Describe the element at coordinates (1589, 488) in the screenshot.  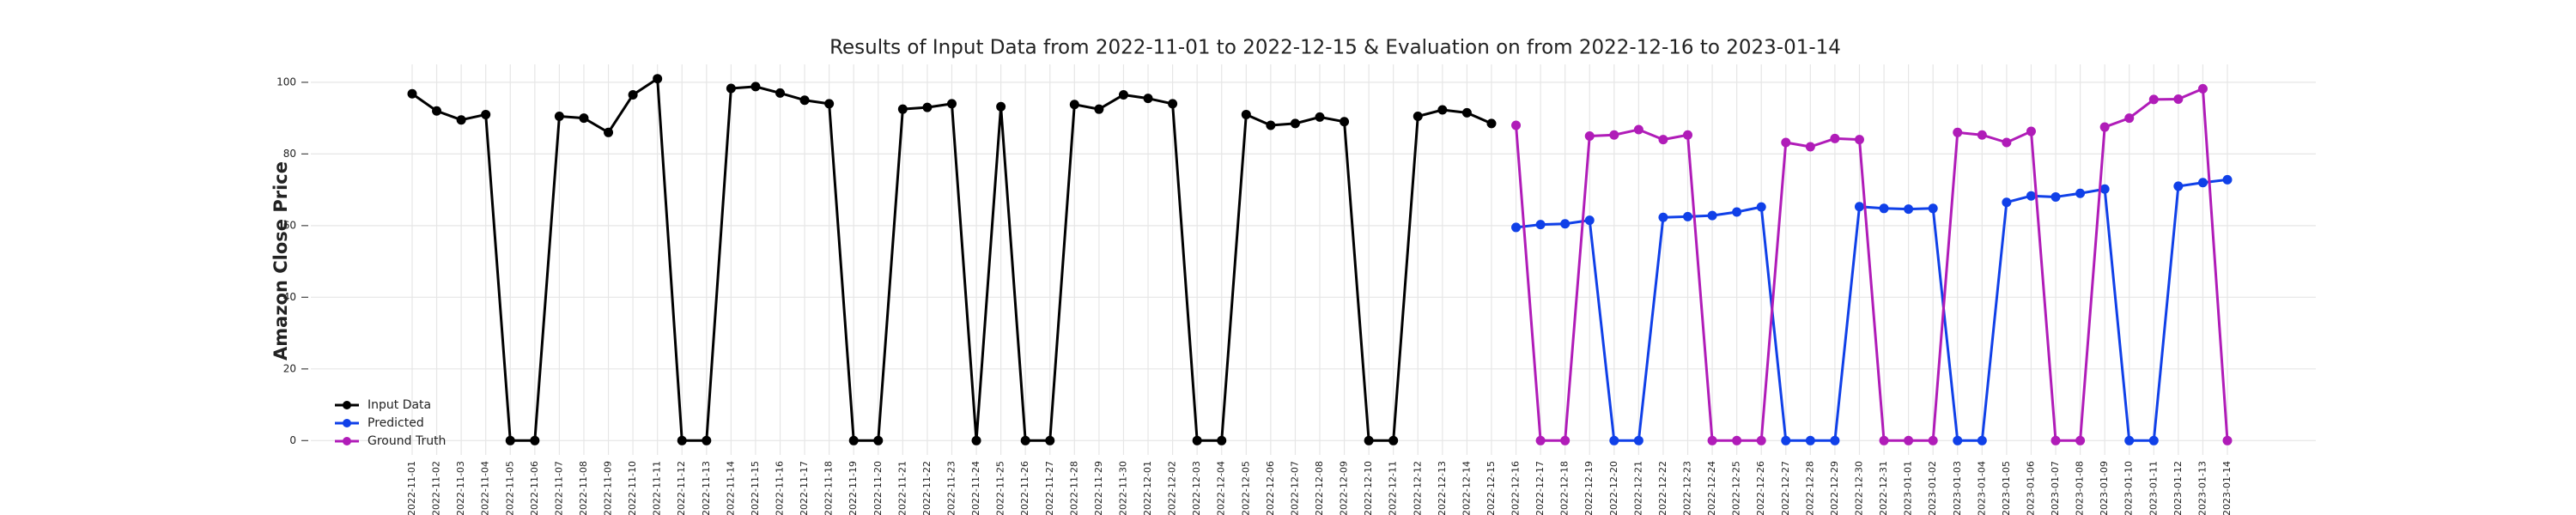
I see `x-tick-label: 2022-12-19` at that location.